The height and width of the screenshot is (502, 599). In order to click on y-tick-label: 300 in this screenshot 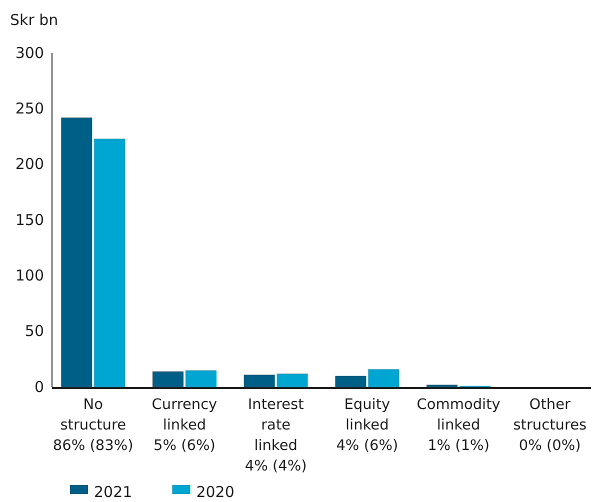, I will do `click(29, 53)`.